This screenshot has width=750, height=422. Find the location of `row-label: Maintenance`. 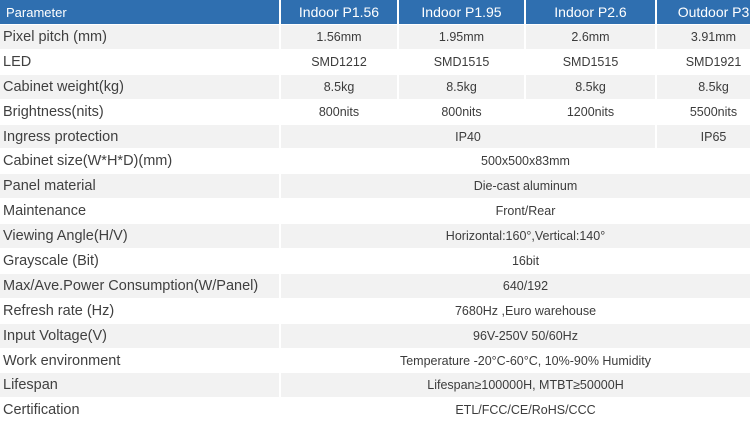

row-label: Maintenance is located at coordinates (140, 211).